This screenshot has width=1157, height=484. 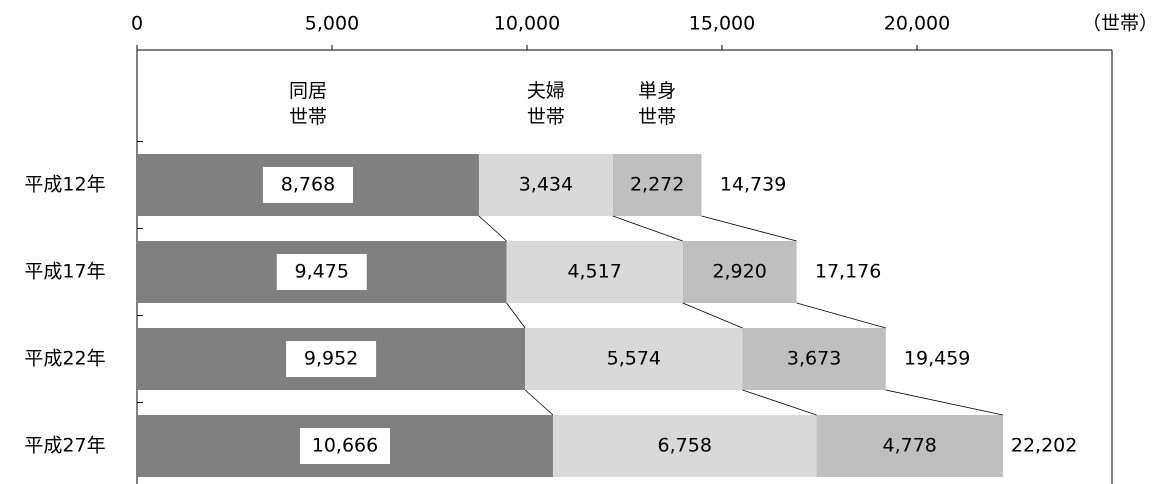 I want to click on value-label: 3,434, so click(x=546, y=185).